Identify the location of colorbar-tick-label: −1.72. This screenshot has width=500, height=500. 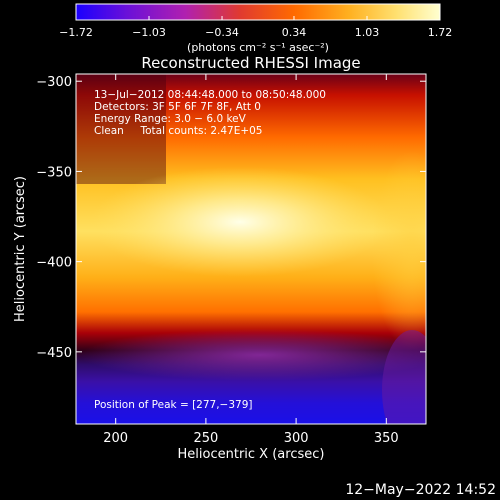
(76, 32).